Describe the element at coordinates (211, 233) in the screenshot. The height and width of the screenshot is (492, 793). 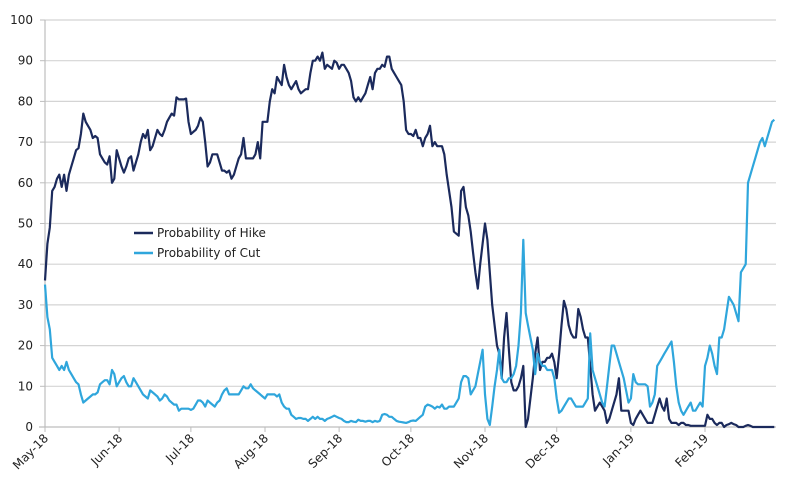
I see `legend-label-hike: Probability of Hike` at that location.